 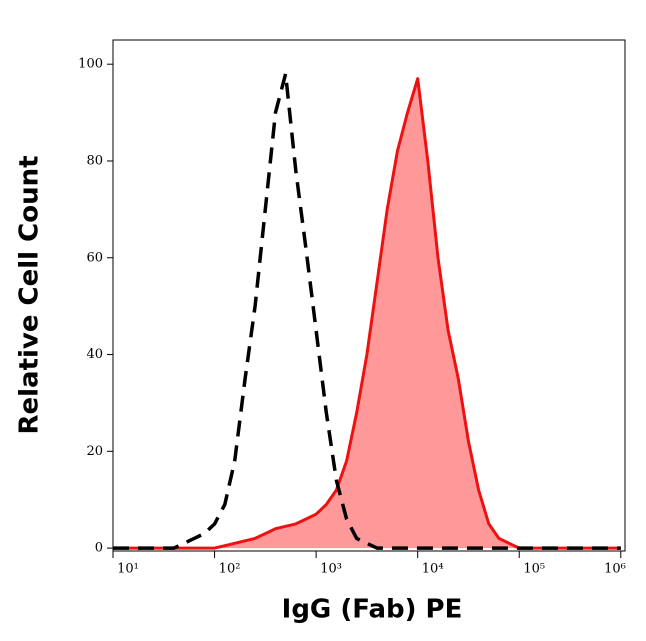 I want to click on x-axis-label: IgG (Fab) PE, so click(x=372, y=610).